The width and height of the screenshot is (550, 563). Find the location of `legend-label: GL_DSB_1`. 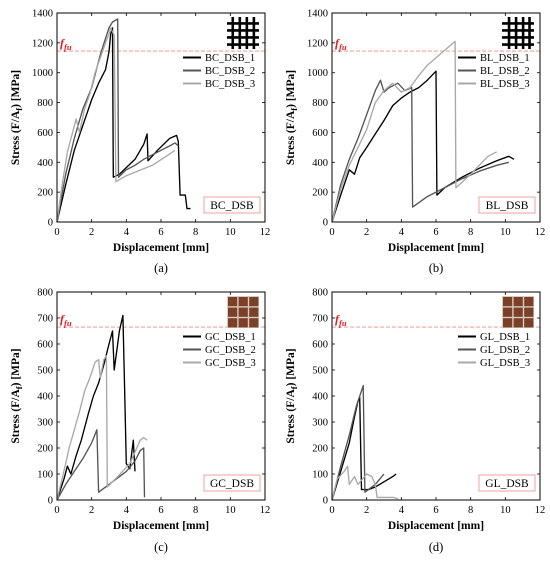

legend-label: GL_DSB_1 is located at coordinates (505, 337).